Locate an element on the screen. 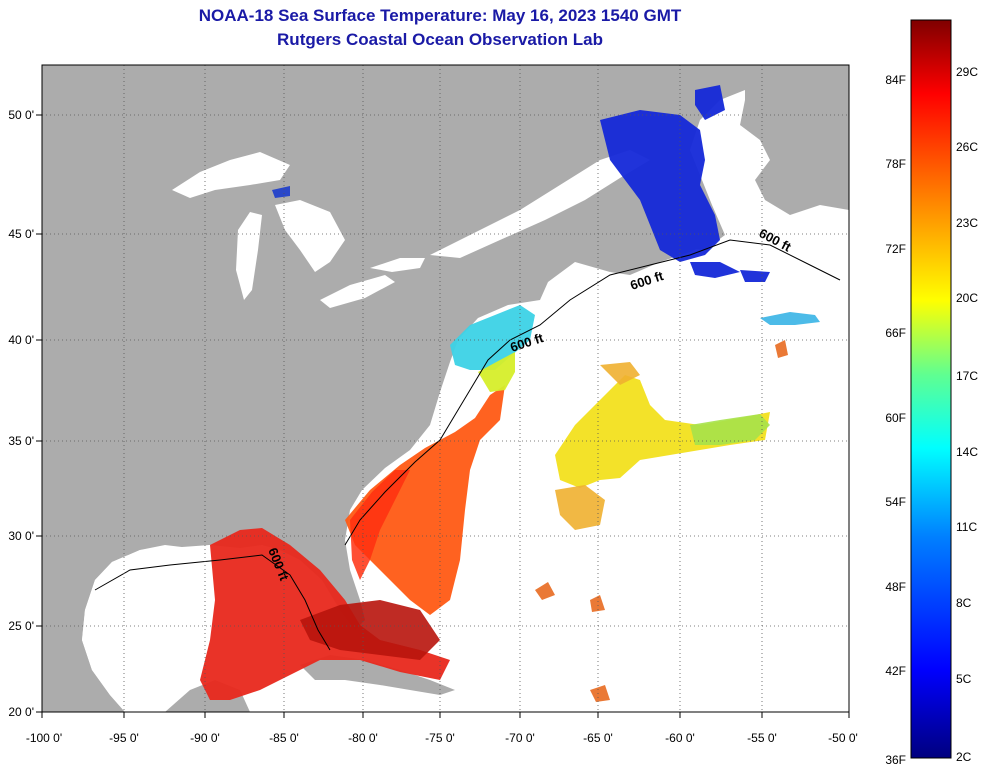 The height and width of the screenshot is (770, 984). lake-michigan-huron is located at coordinates (290, 250).